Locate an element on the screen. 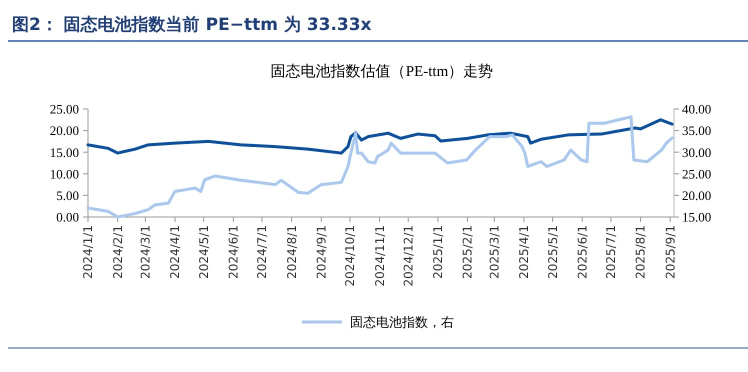 This screenshot has height=372, width=748. x-tick-label: 2024/2/1 is located at coordinates (117, 252).